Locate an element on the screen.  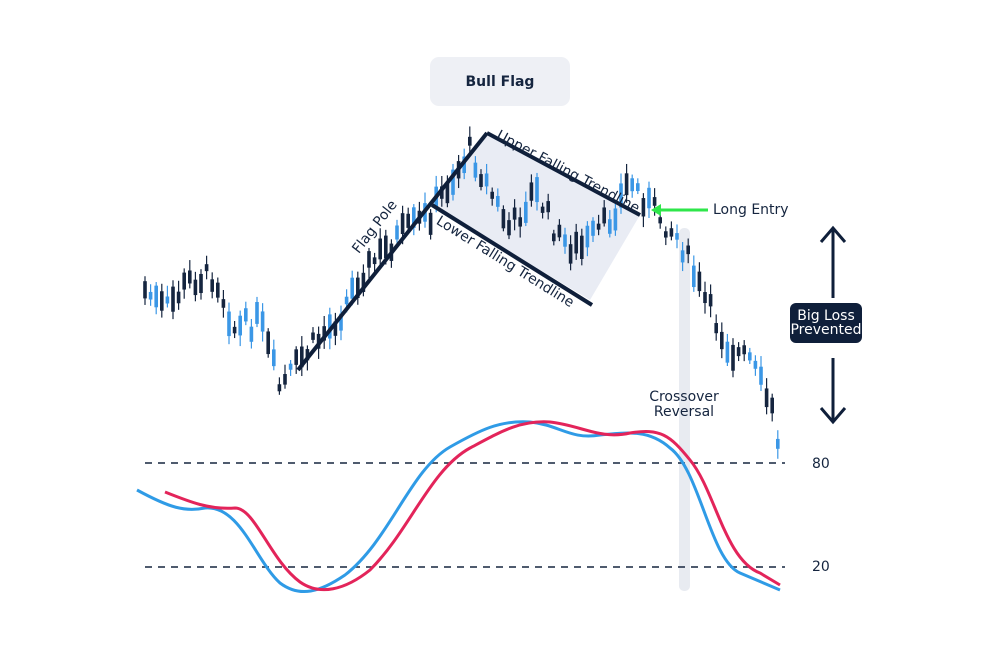
crossover-label: Crossover is located at coordinates (684, 397).